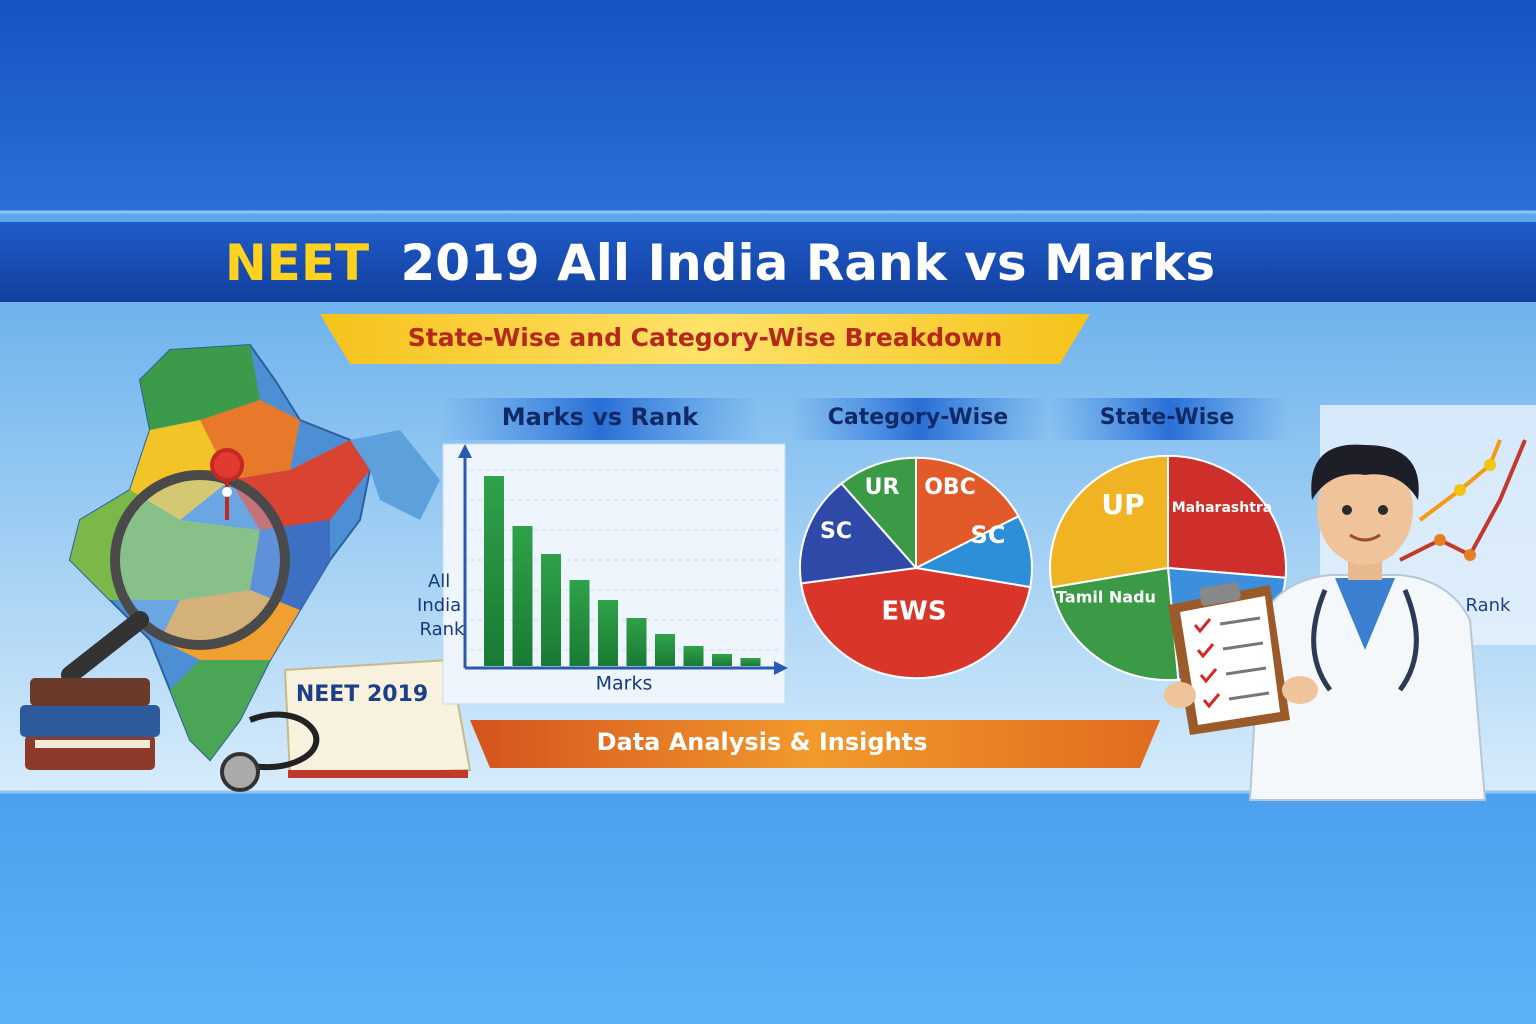 The height and width of the screenshot is (1024, 1536). I want to click on subtitle-ribbon, so click(705, 339).